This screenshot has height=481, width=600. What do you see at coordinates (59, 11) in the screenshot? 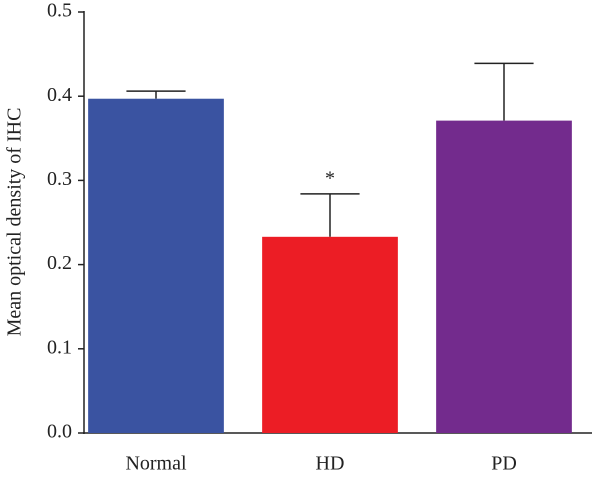
I see `y-tick-label: 0.5` at bounding box center [59, 11].